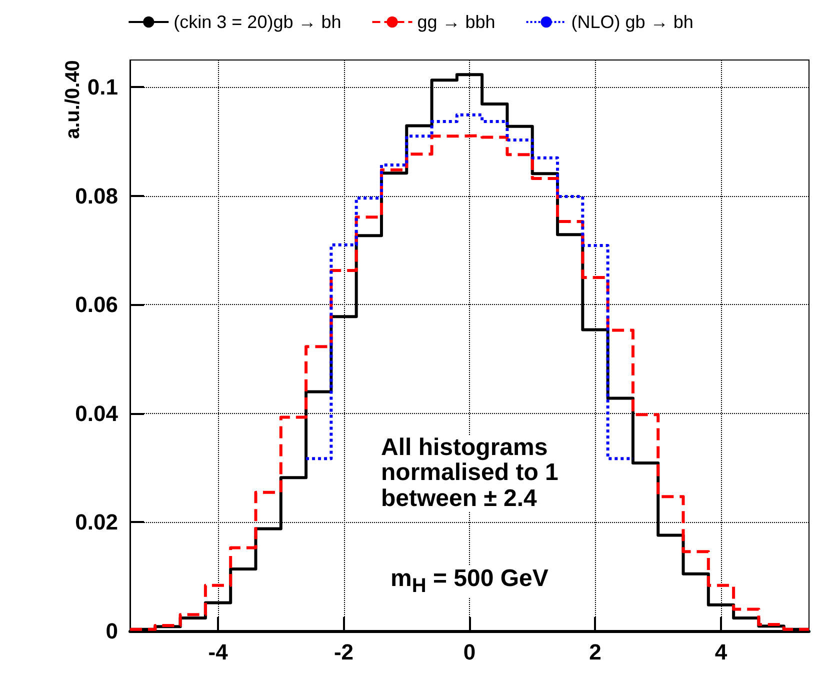 The image size is (821, 676). Describe the element at coordinates (469, 652) in the screenshot. I see `x-tick-label: 0` at that location.